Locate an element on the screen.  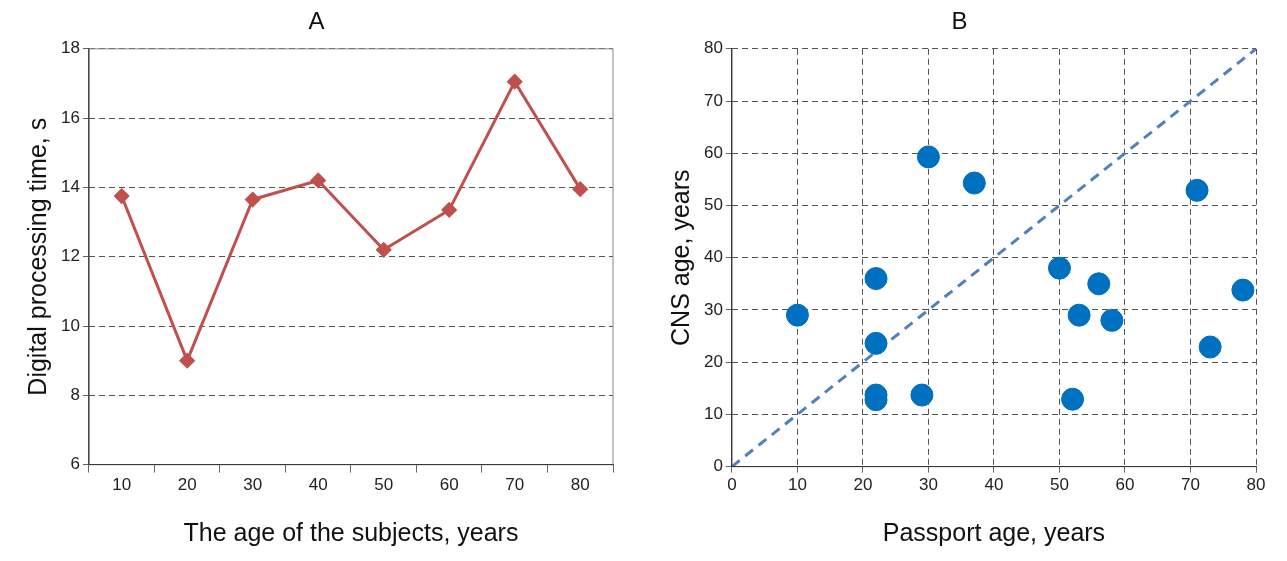
y-tick-label: 70 is located at coordinates (713, 100).